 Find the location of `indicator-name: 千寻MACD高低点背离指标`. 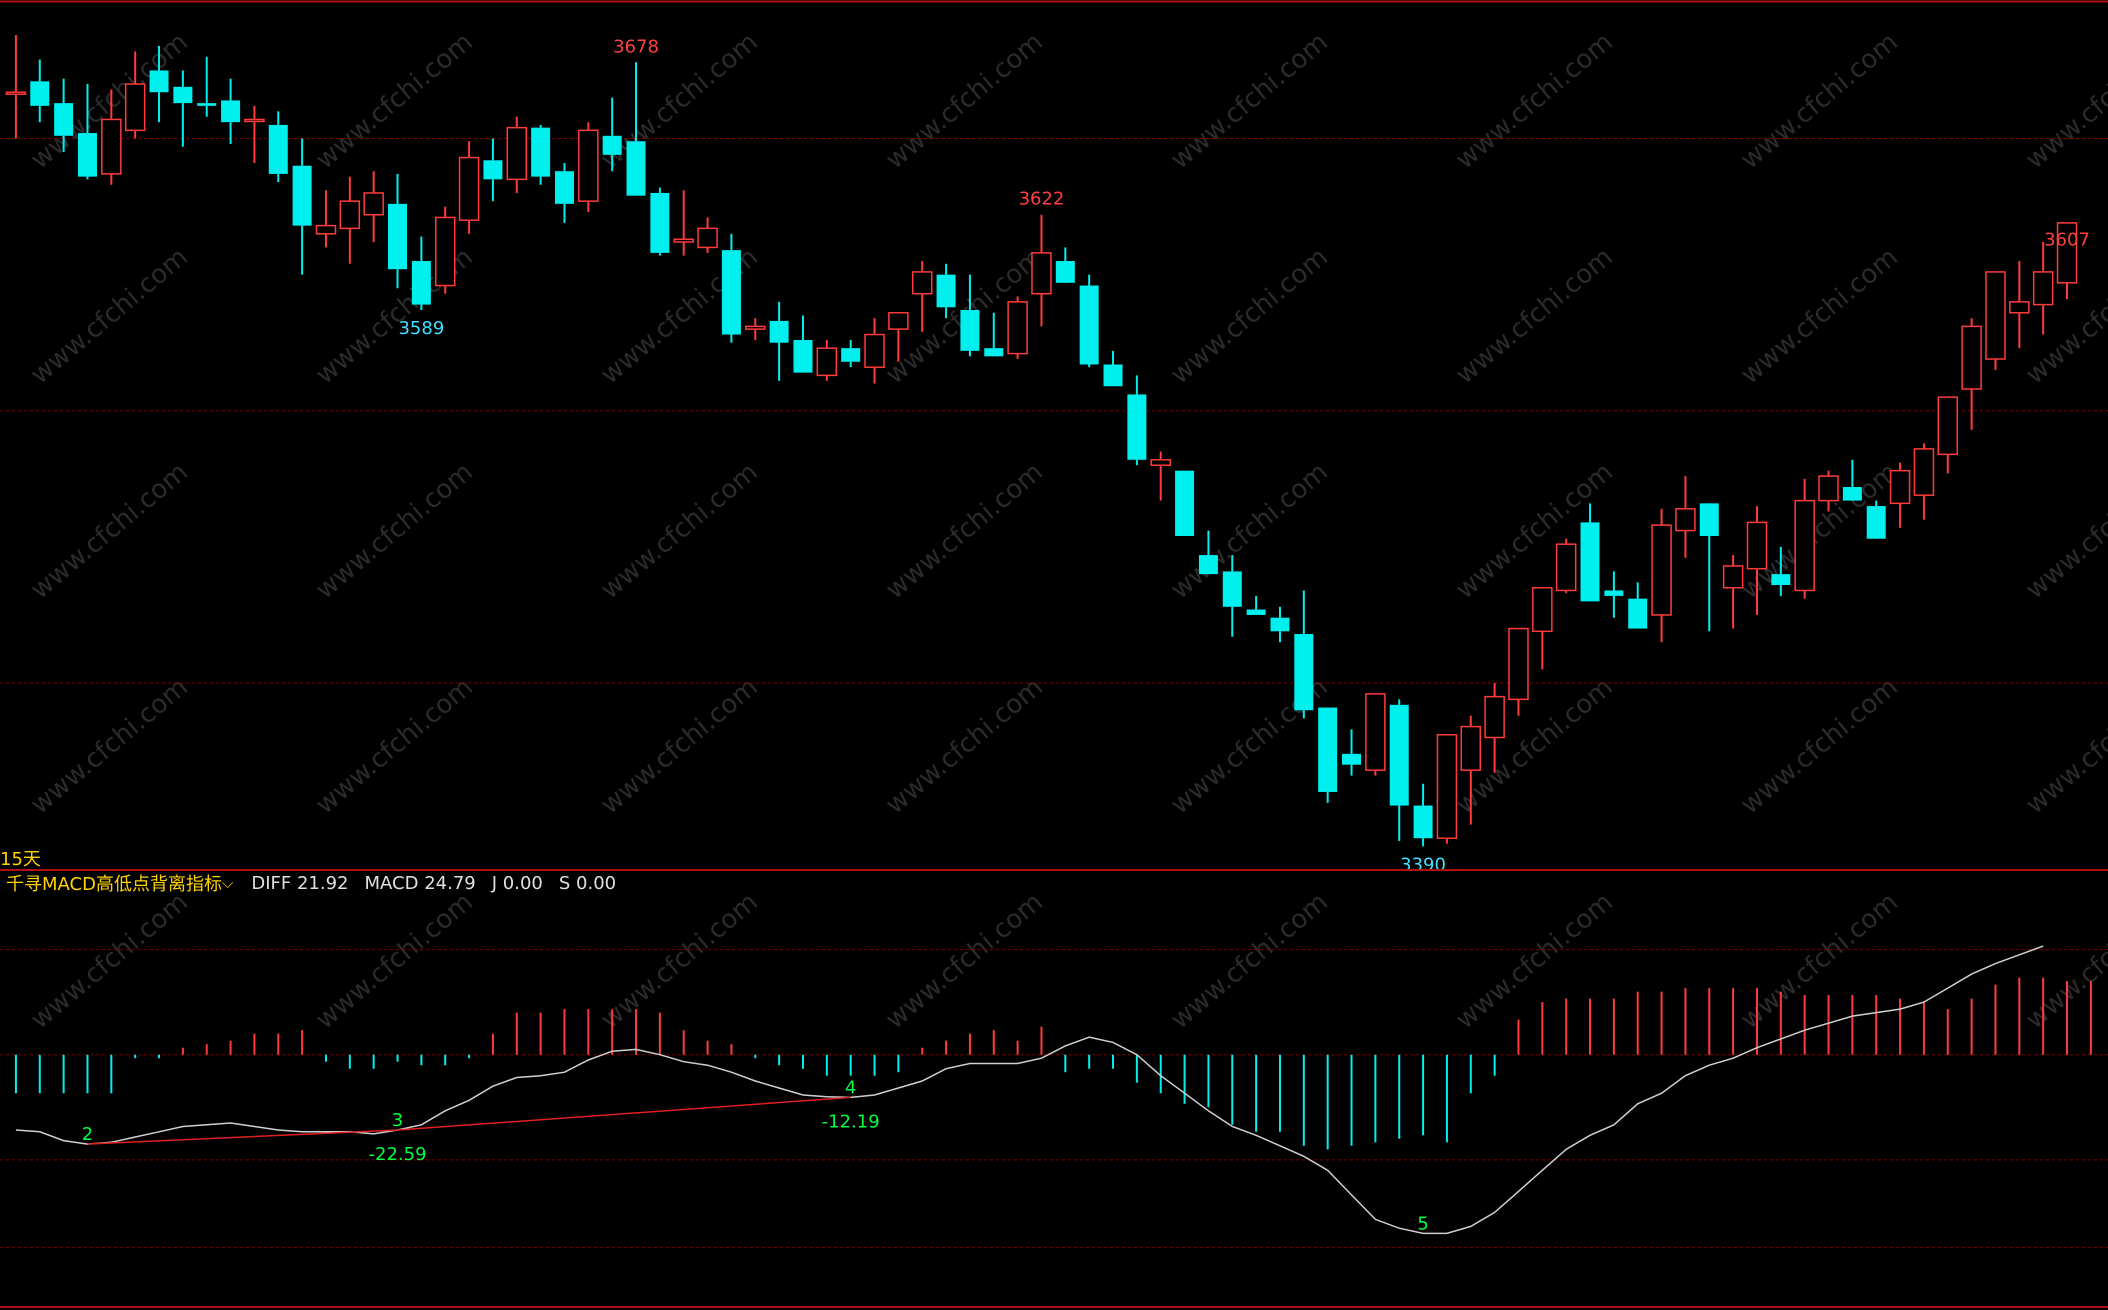

indicator-name: 千寻MACD高低点背离指标 is located at coordinates (114, 884).